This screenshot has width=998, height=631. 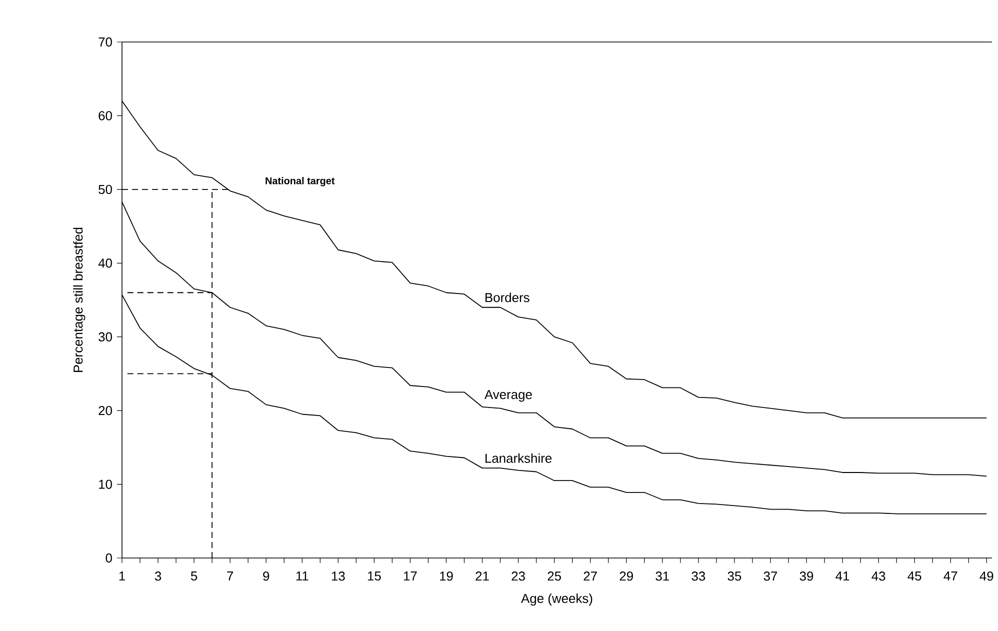 What do you see at coordinates (626, 576) in the screenshot?
I see `x-tick-label: 29` at bounding box center [626, 576].